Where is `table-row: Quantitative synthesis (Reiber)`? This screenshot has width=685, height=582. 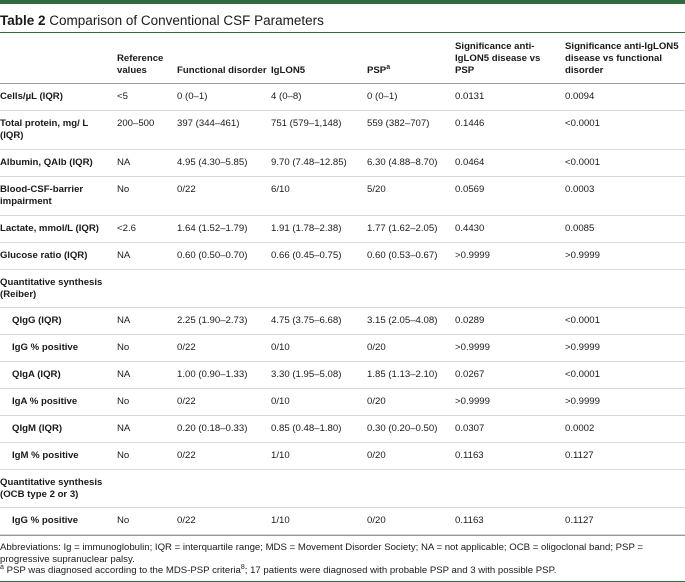
table-row: Quantitative synthesis (Reiber) is located at coordinates (342, 289).